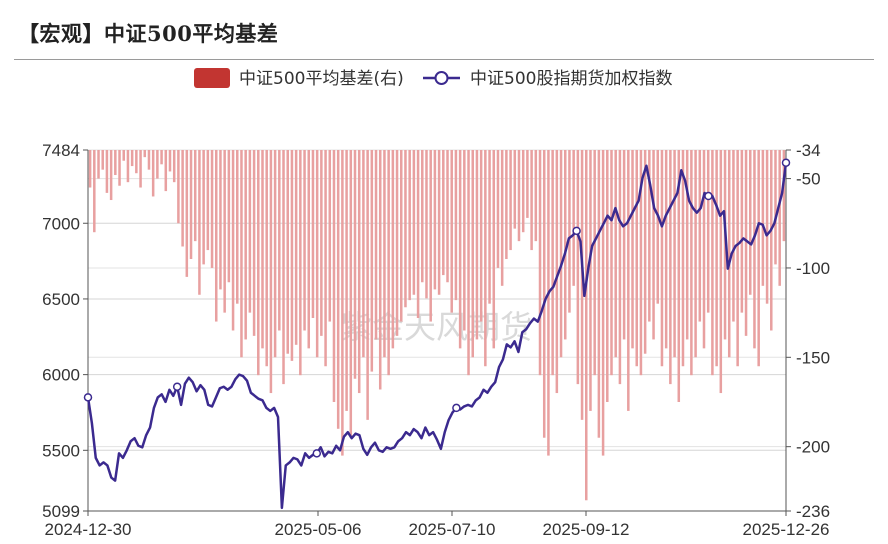  I want to click on left-axis-tick-label: 5099, so click(61, 511).